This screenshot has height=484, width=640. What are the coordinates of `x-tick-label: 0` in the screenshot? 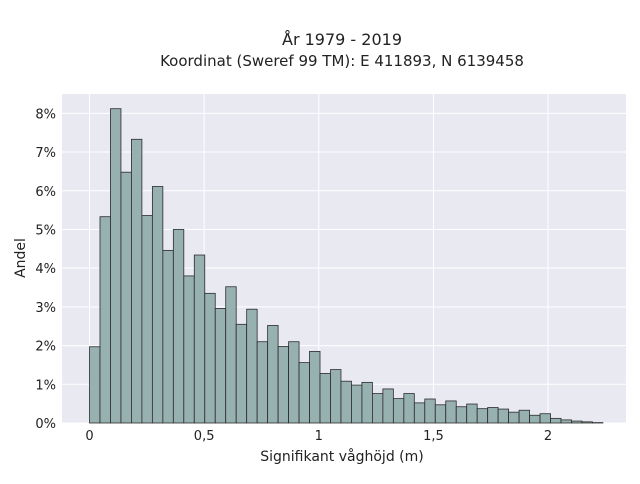 It's located at (89, 436).